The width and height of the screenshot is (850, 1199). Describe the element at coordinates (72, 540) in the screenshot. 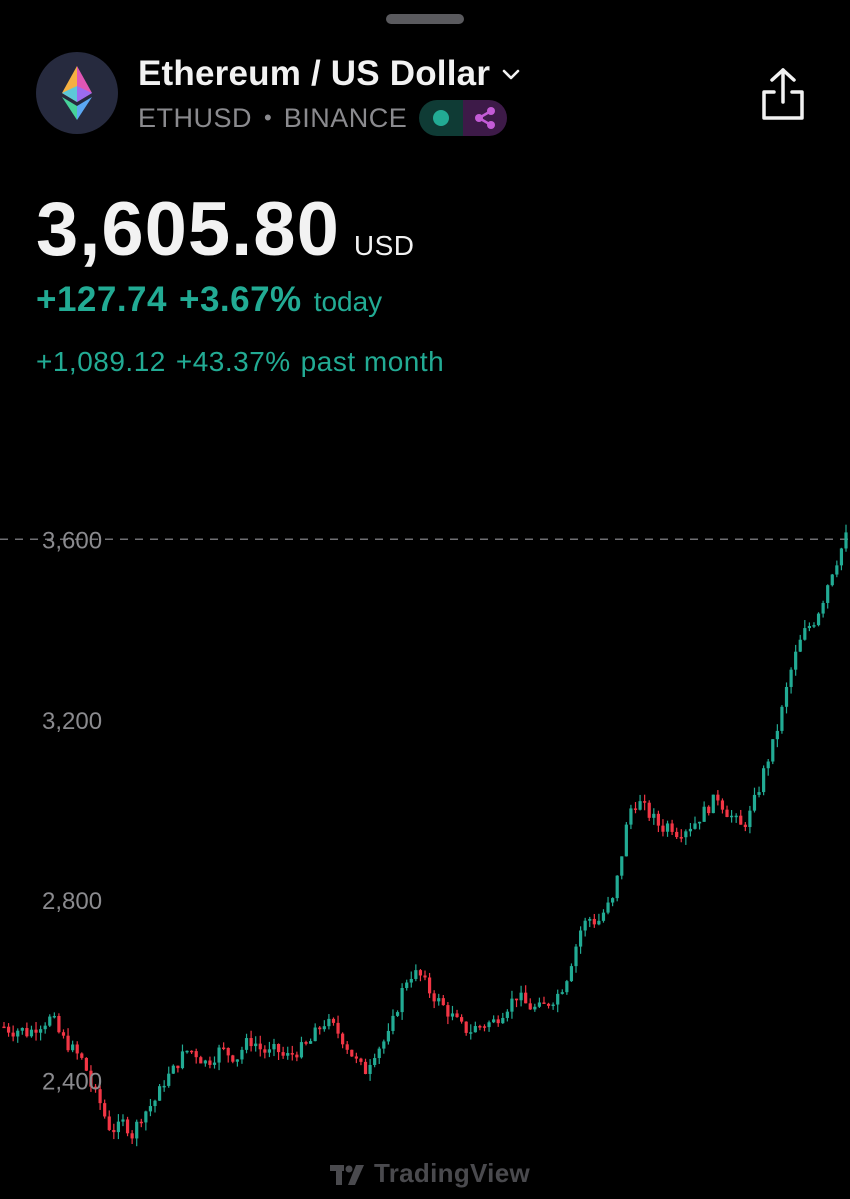

I see `y-axis-tick-label: 3,600` at that location.